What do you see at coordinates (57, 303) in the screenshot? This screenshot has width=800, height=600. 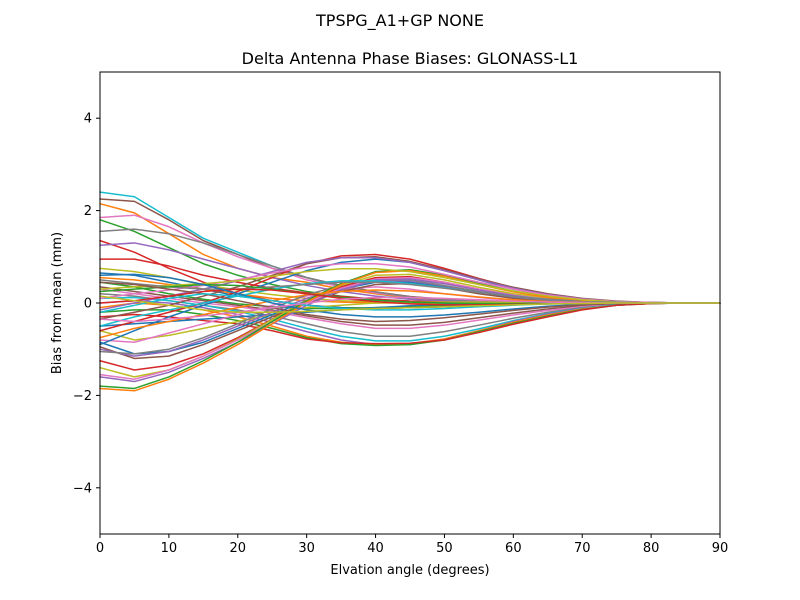 I see `y-axis-label: Bias from mean (mm)` at bounding box center [57, 303].